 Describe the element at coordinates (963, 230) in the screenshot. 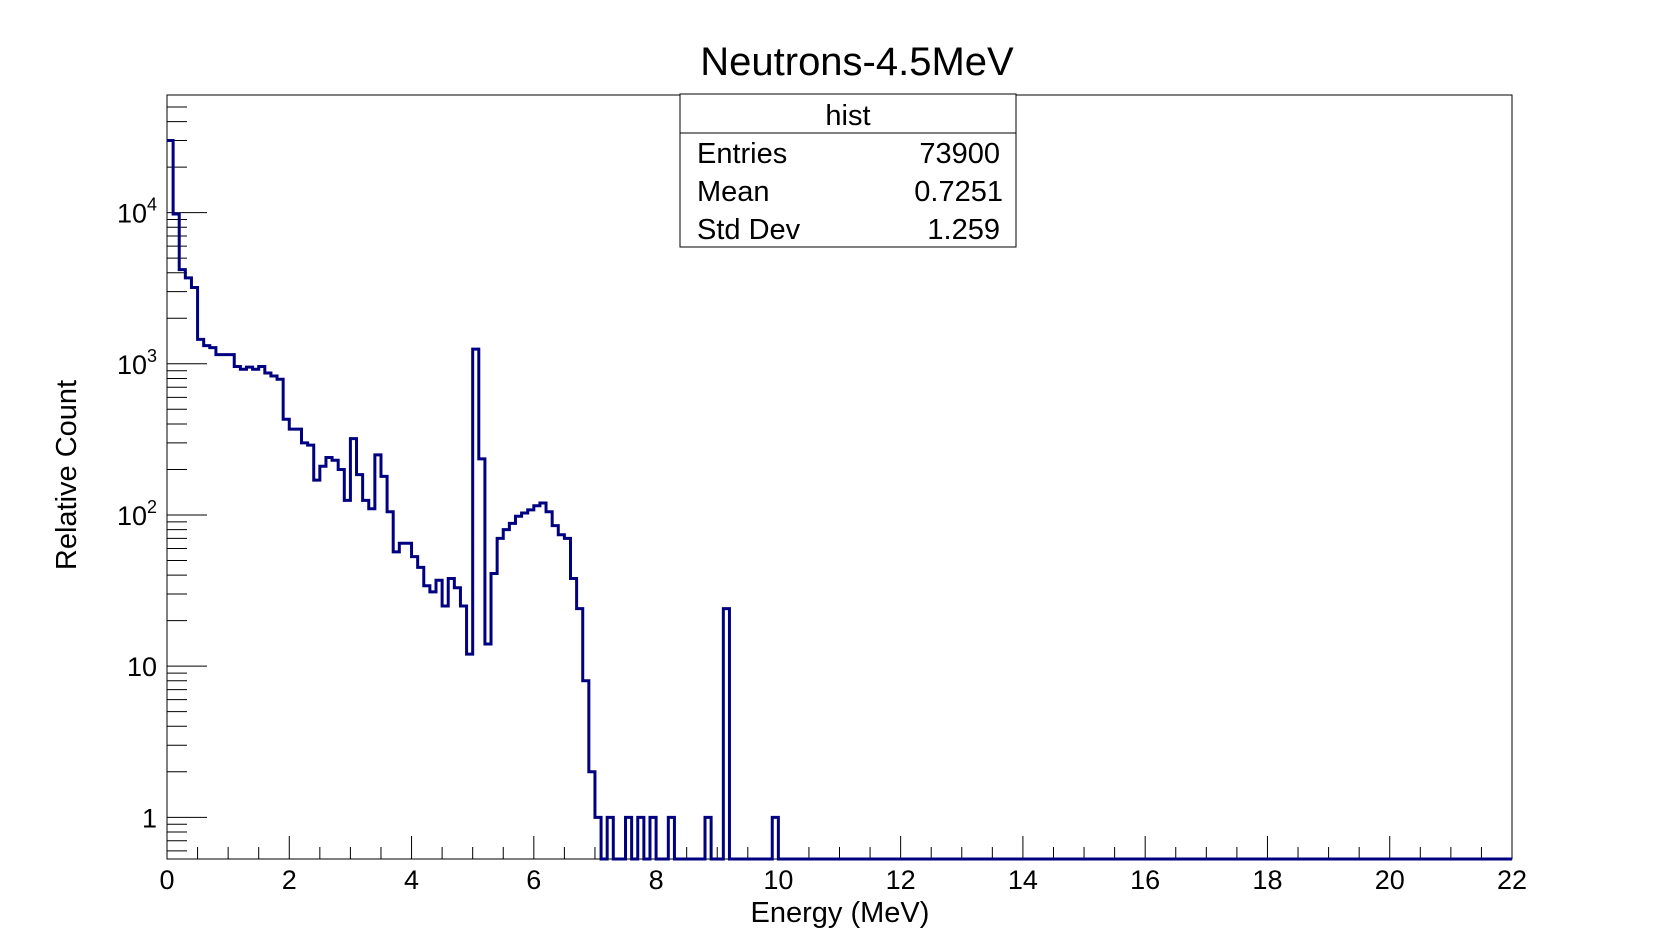

I see `stats-stddev-value: 1.259` at that location.